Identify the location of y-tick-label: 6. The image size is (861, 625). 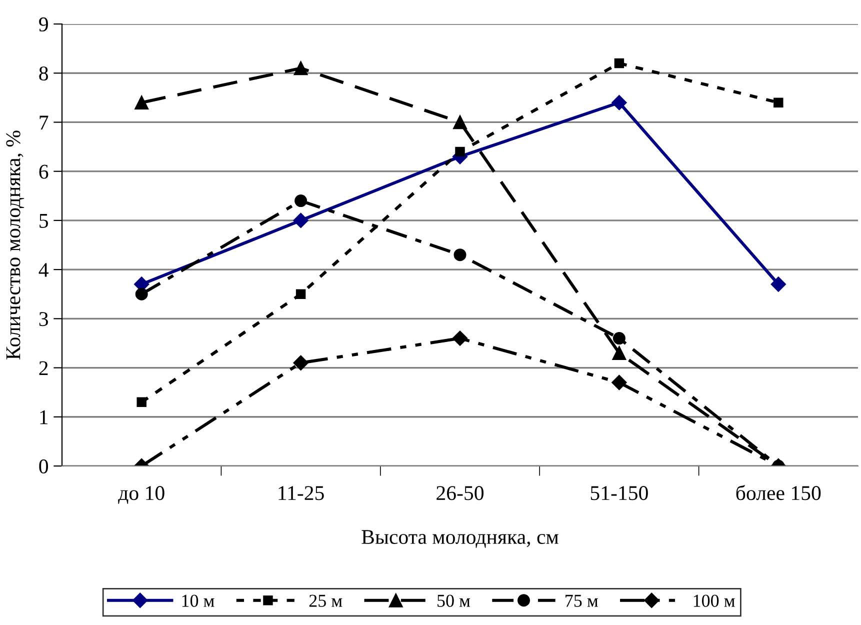
(43, 171).